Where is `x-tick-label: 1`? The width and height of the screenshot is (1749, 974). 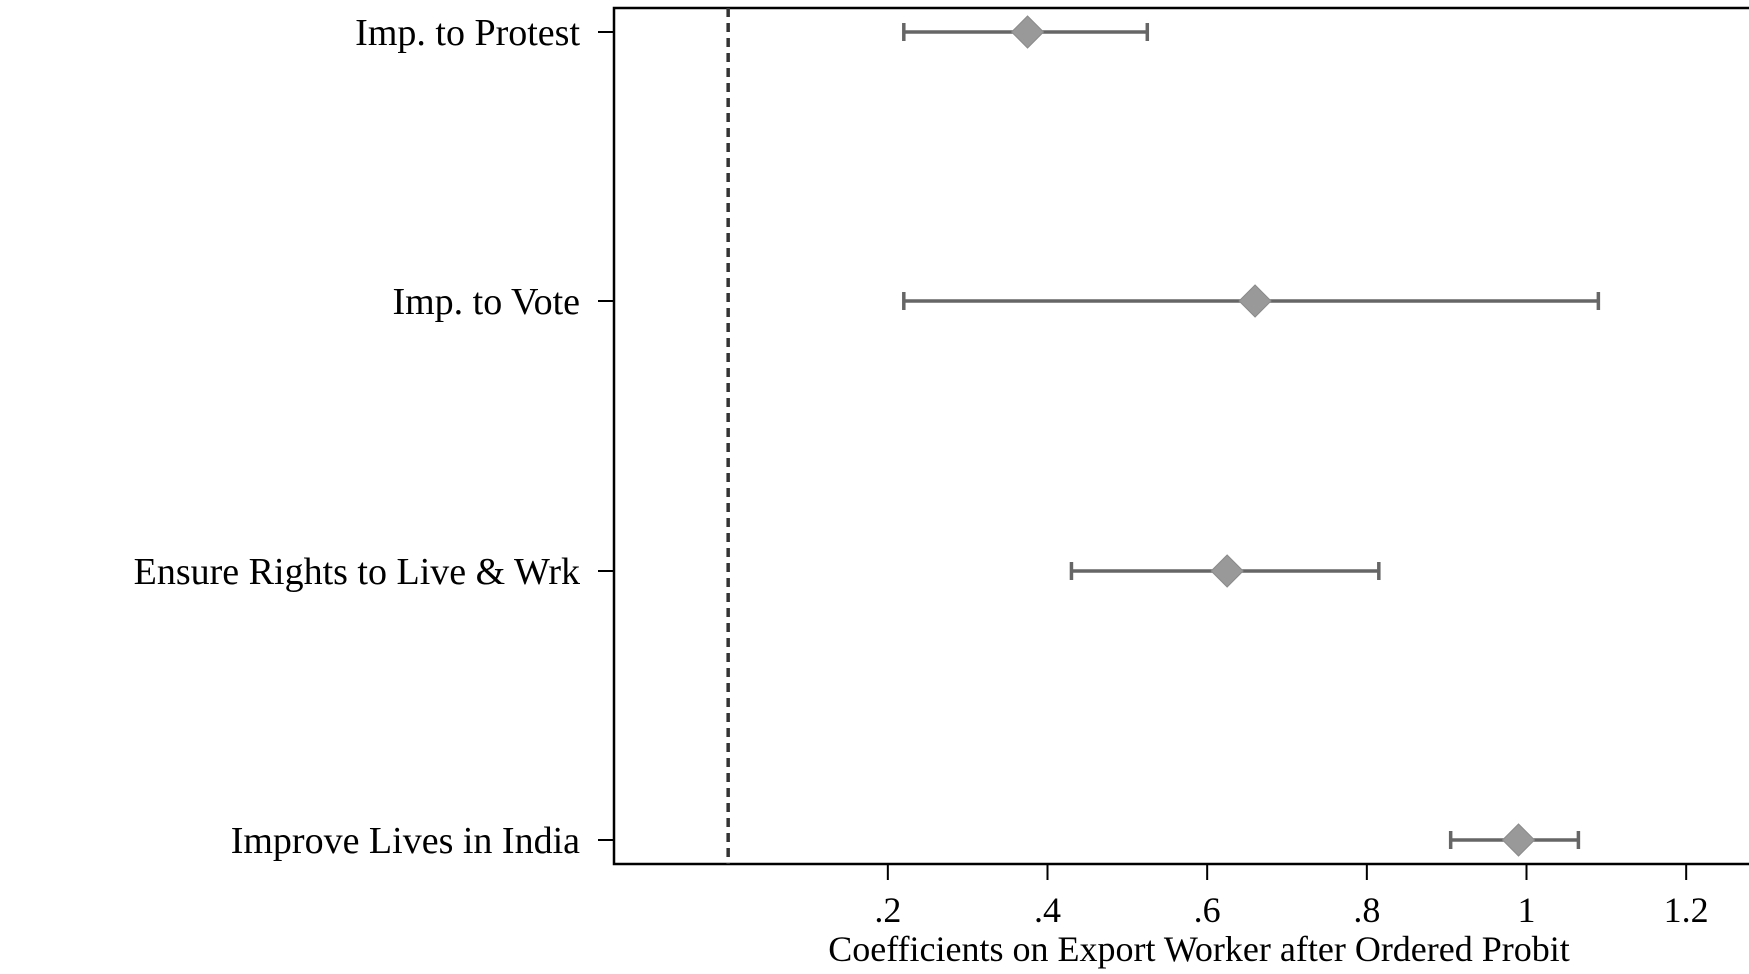
x-tick-label: 1 is located at coordinates (1527, 910).